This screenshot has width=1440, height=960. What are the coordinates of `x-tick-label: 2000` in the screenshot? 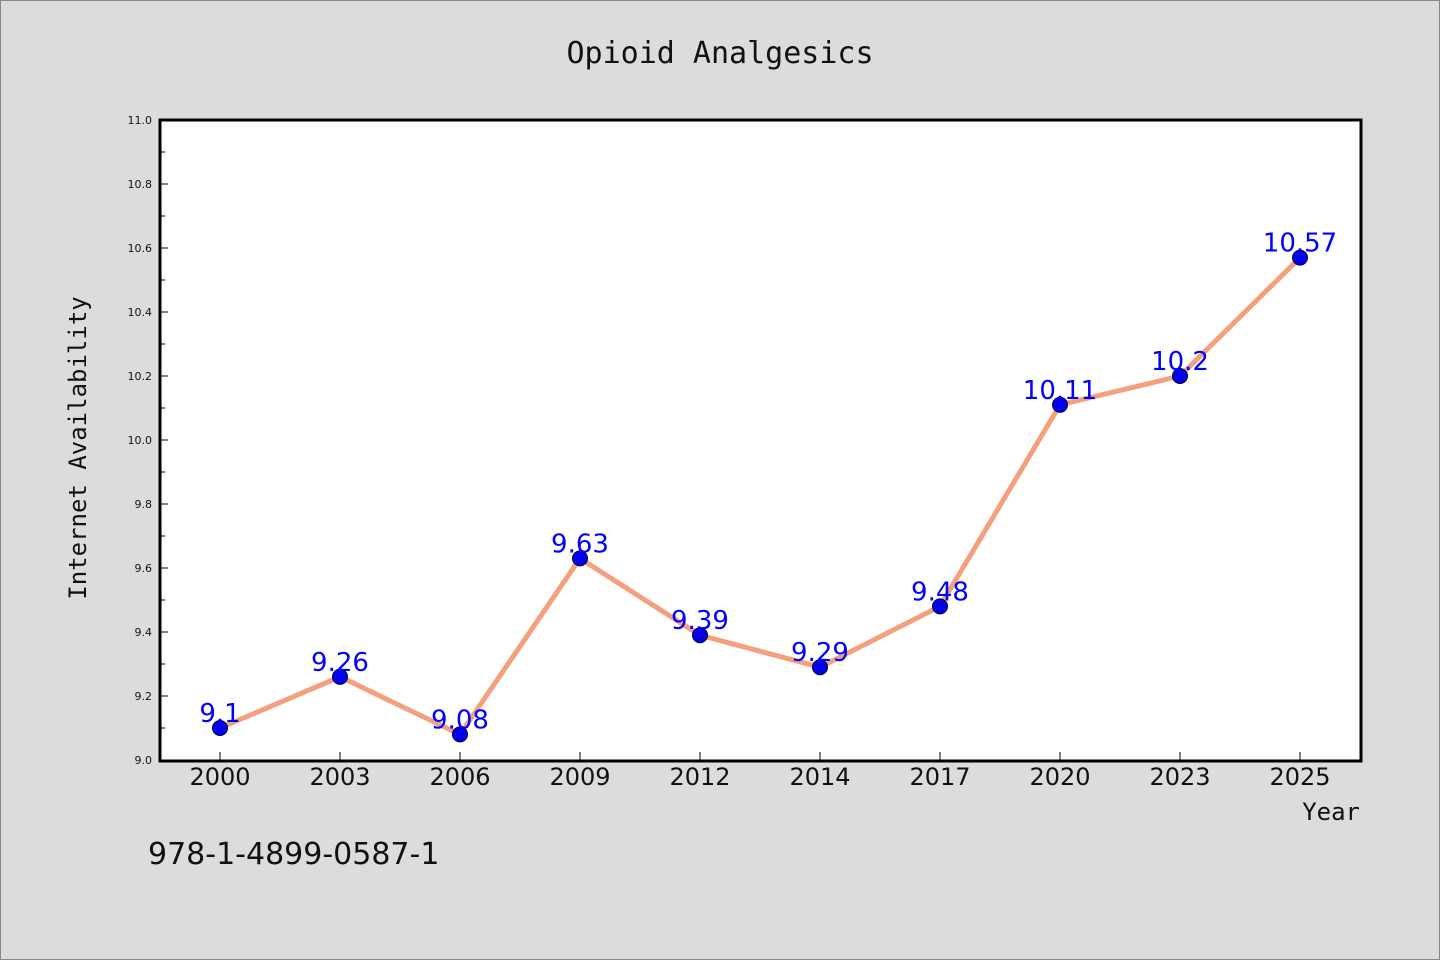 It's located at (219, 777).